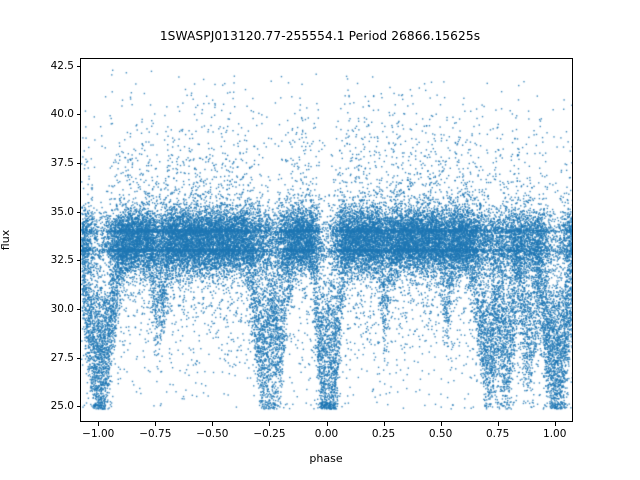  What do you see at coordinates (497, 434) in the screenshot?
I see `x-tick-label: 0.75` at bounding box center [497, 434].